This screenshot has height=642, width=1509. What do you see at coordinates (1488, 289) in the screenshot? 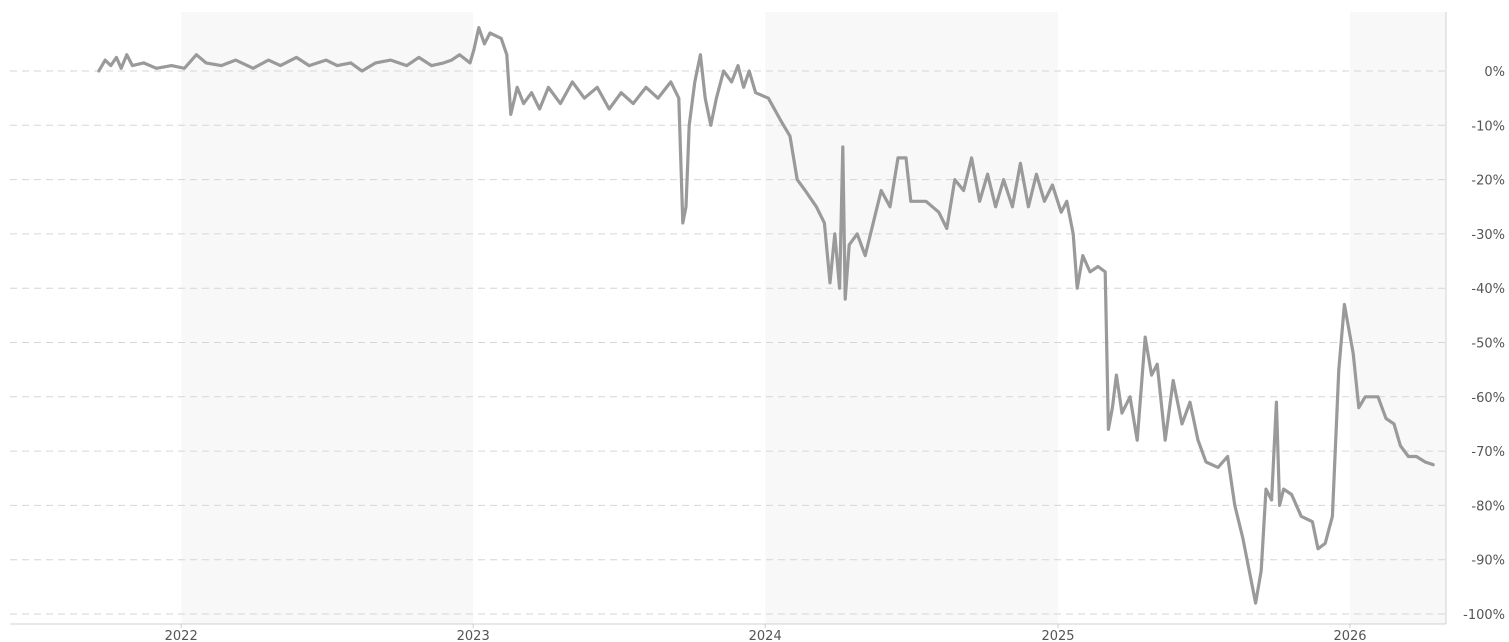
I see `y-tick-label: -40%` at bounding box center [1488, 289].